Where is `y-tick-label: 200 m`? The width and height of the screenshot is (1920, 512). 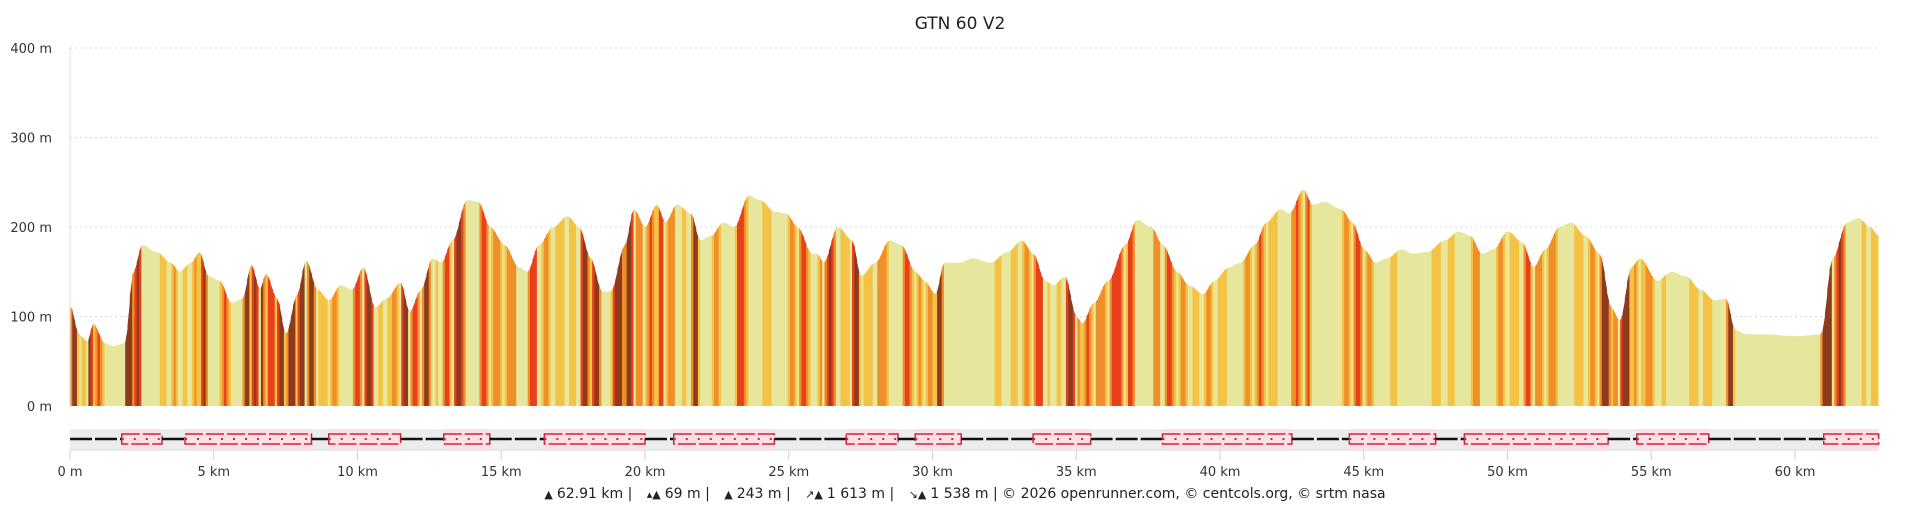 y-tick-label: 200 m is located at coordinates (31, 228).